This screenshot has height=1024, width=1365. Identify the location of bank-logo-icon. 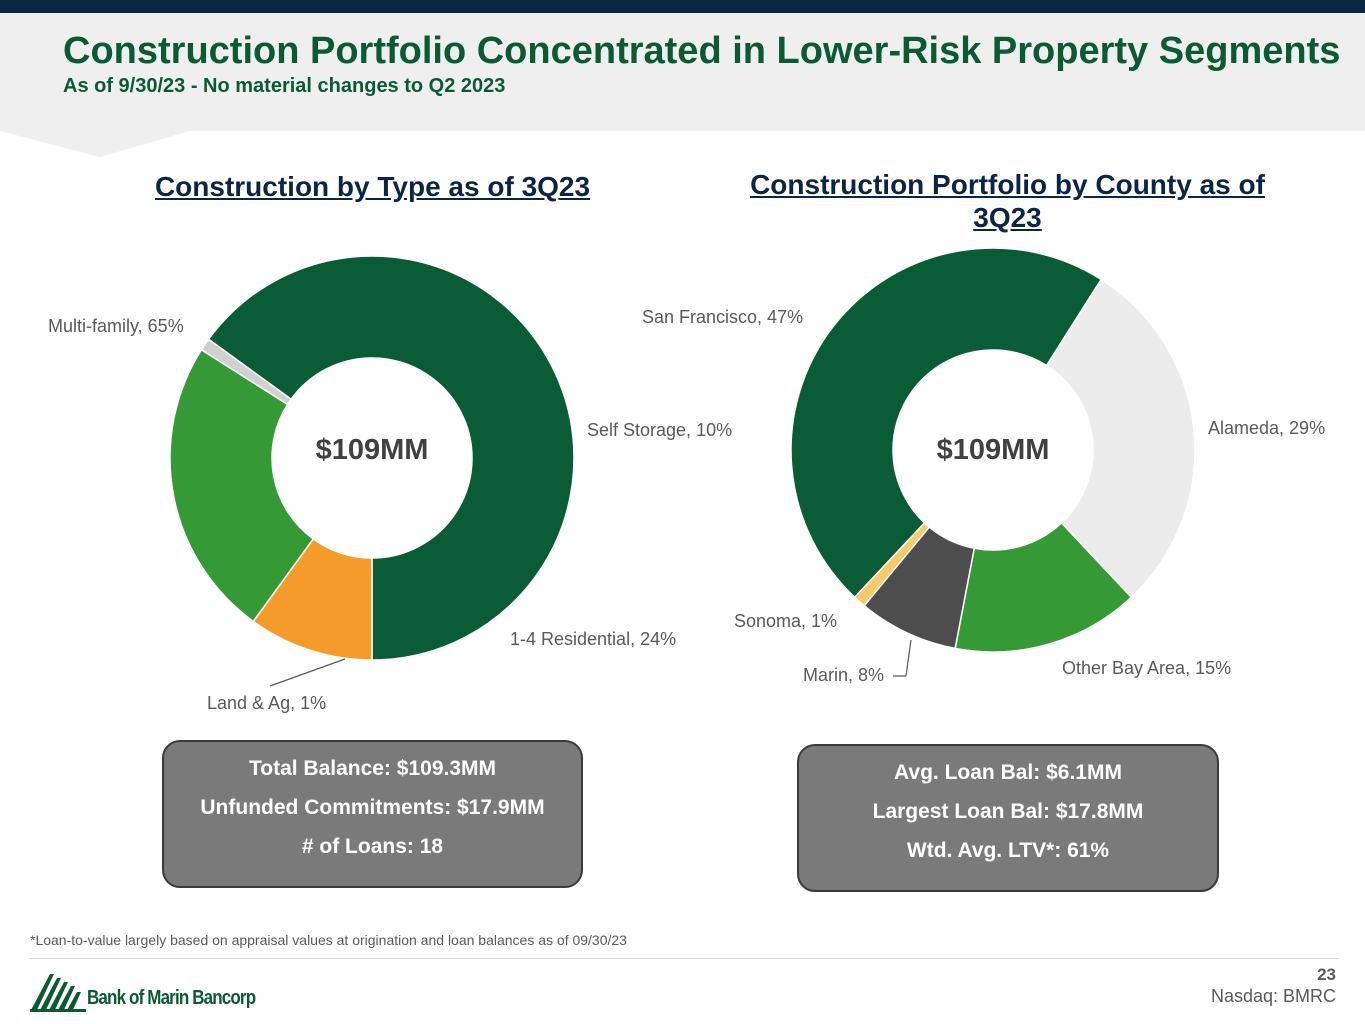
(58, 993).